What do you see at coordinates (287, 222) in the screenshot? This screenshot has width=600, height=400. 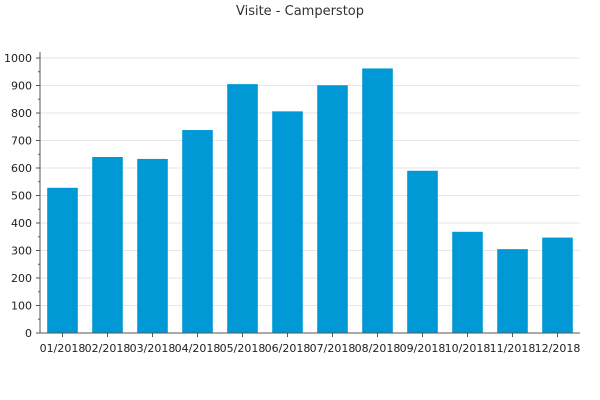 I see `bar-06/2018` at bounding box center [287, 222].